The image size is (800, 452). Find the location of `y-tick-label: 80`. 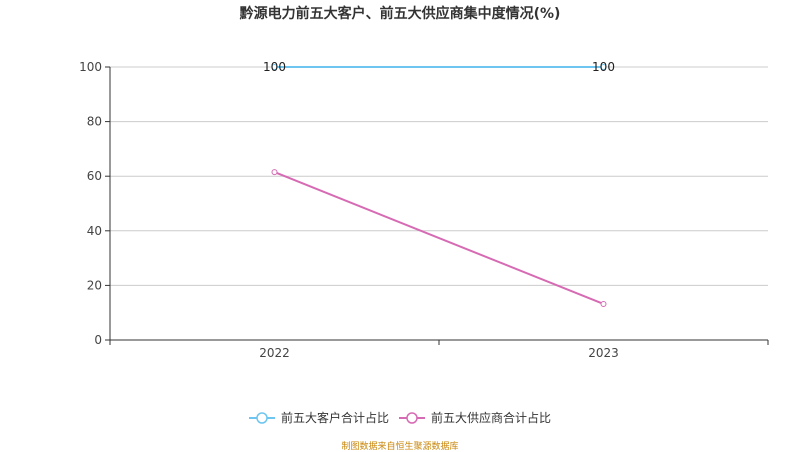

y-tick-label: 80 is located at coordinates (94, 122).